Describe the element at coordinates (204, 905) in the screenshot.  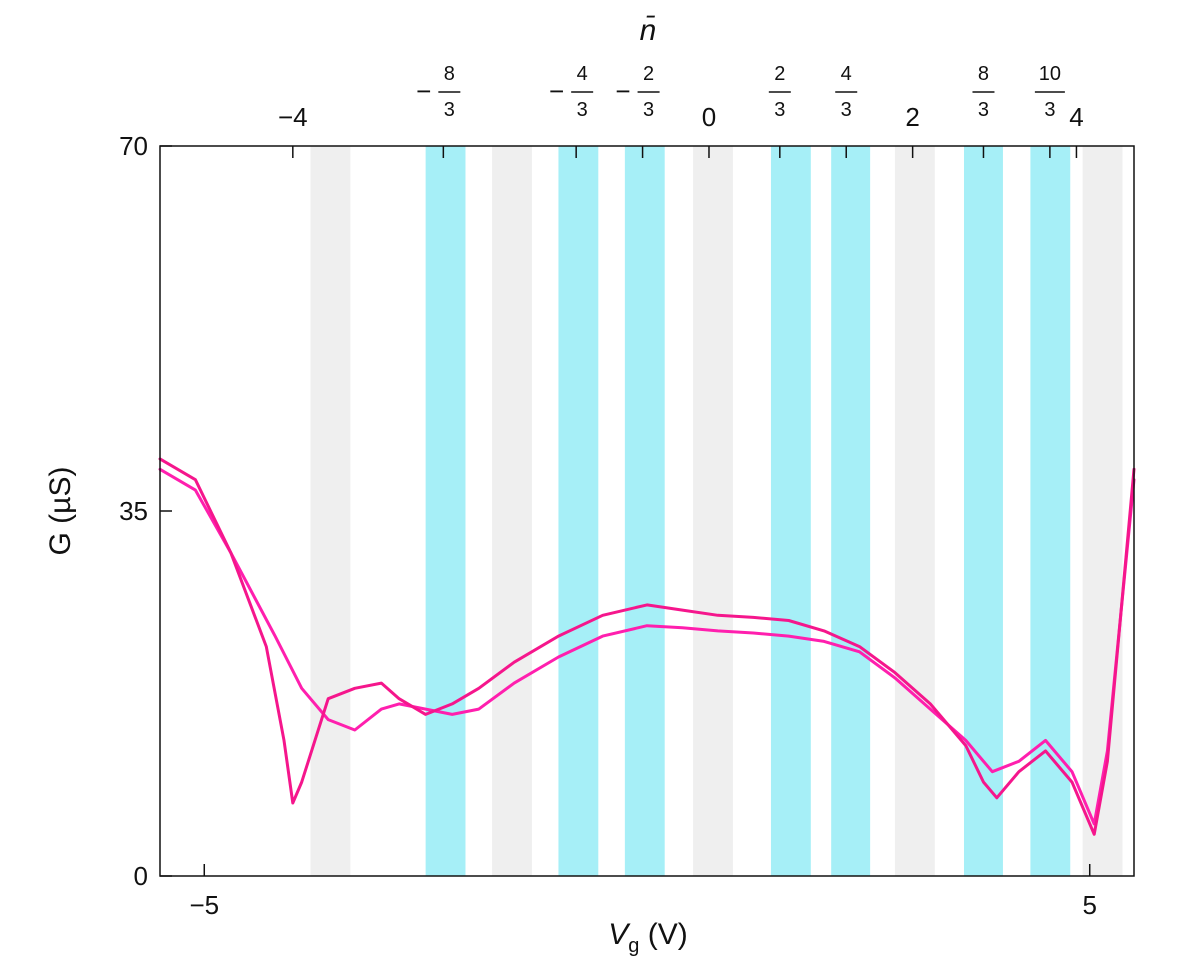
I see `x-tick-label-0: −5` at that location.